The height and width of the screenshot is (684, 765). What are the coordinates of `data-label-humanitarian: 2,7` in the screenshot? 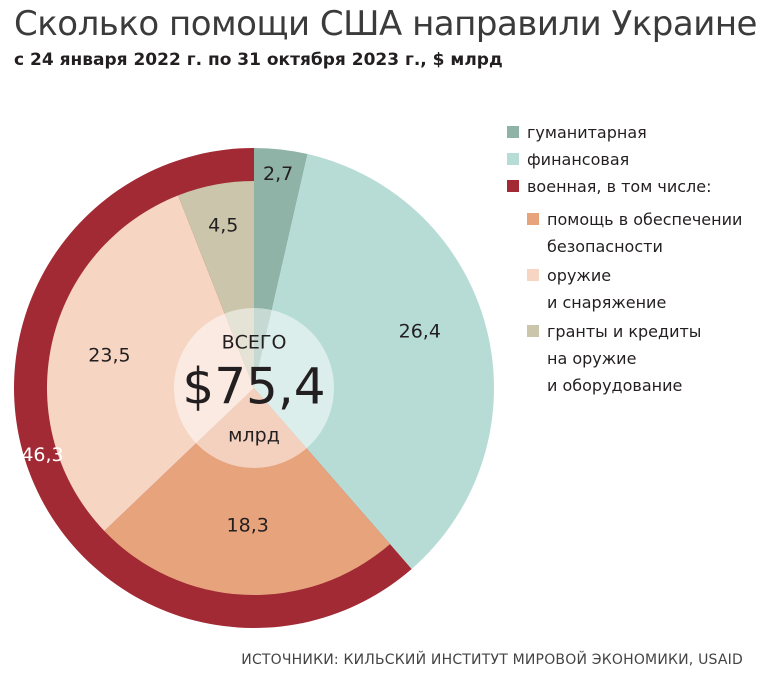 It's located at (278, 174).